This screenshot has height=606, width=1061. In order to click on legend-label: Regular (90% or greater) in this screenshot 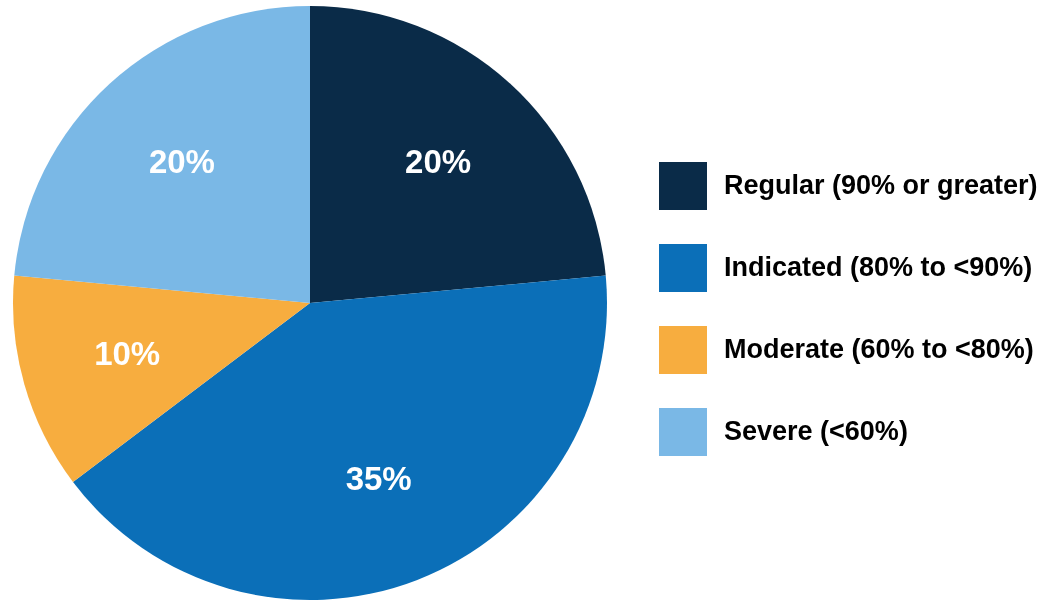, I will do `click(881, 185)`.